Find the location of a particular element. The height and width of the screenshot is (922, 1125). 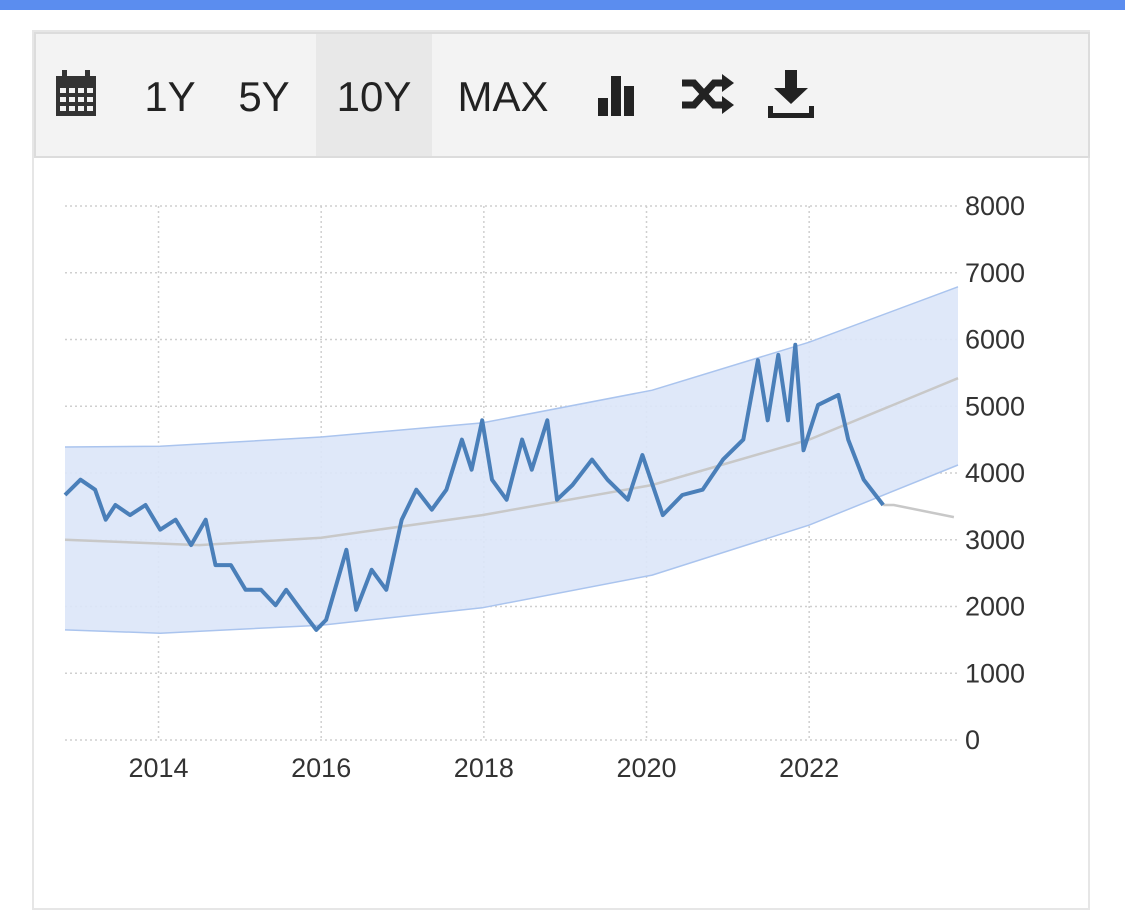

x-tick-label: 2020 is located at coordinates (646, 768).